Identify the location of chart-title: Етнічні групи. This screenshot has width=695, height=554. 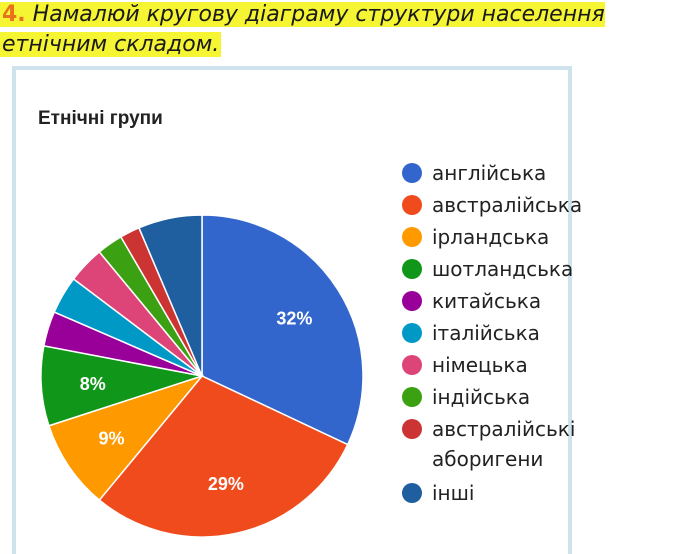
(100, 118).